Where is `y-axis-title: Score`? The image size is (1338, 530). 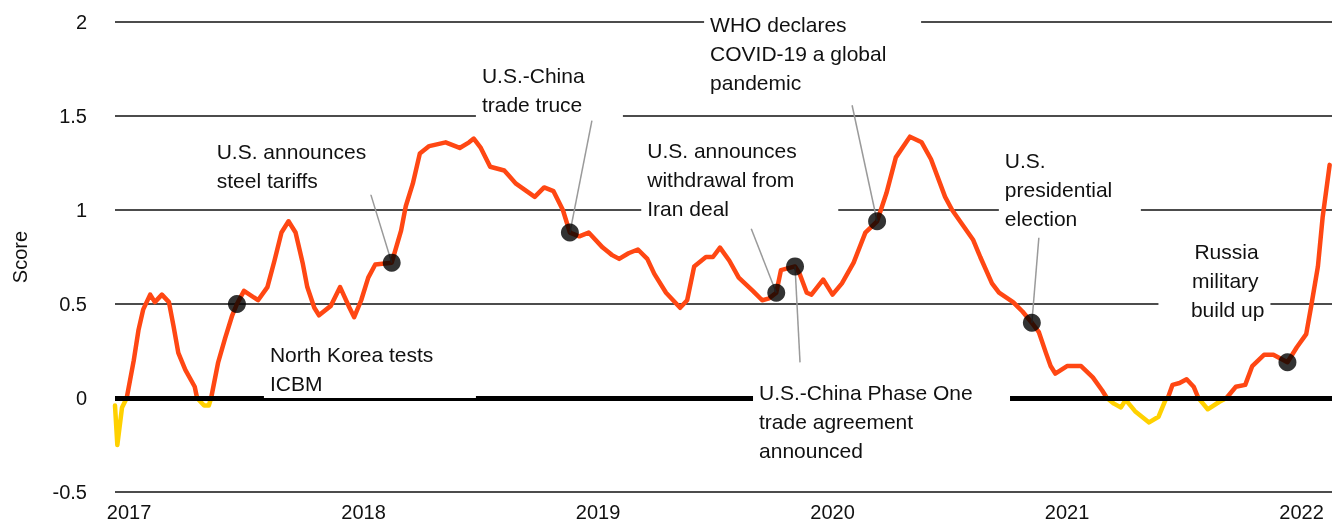 y-axis-title: Score is located at coordinates (20, 257).